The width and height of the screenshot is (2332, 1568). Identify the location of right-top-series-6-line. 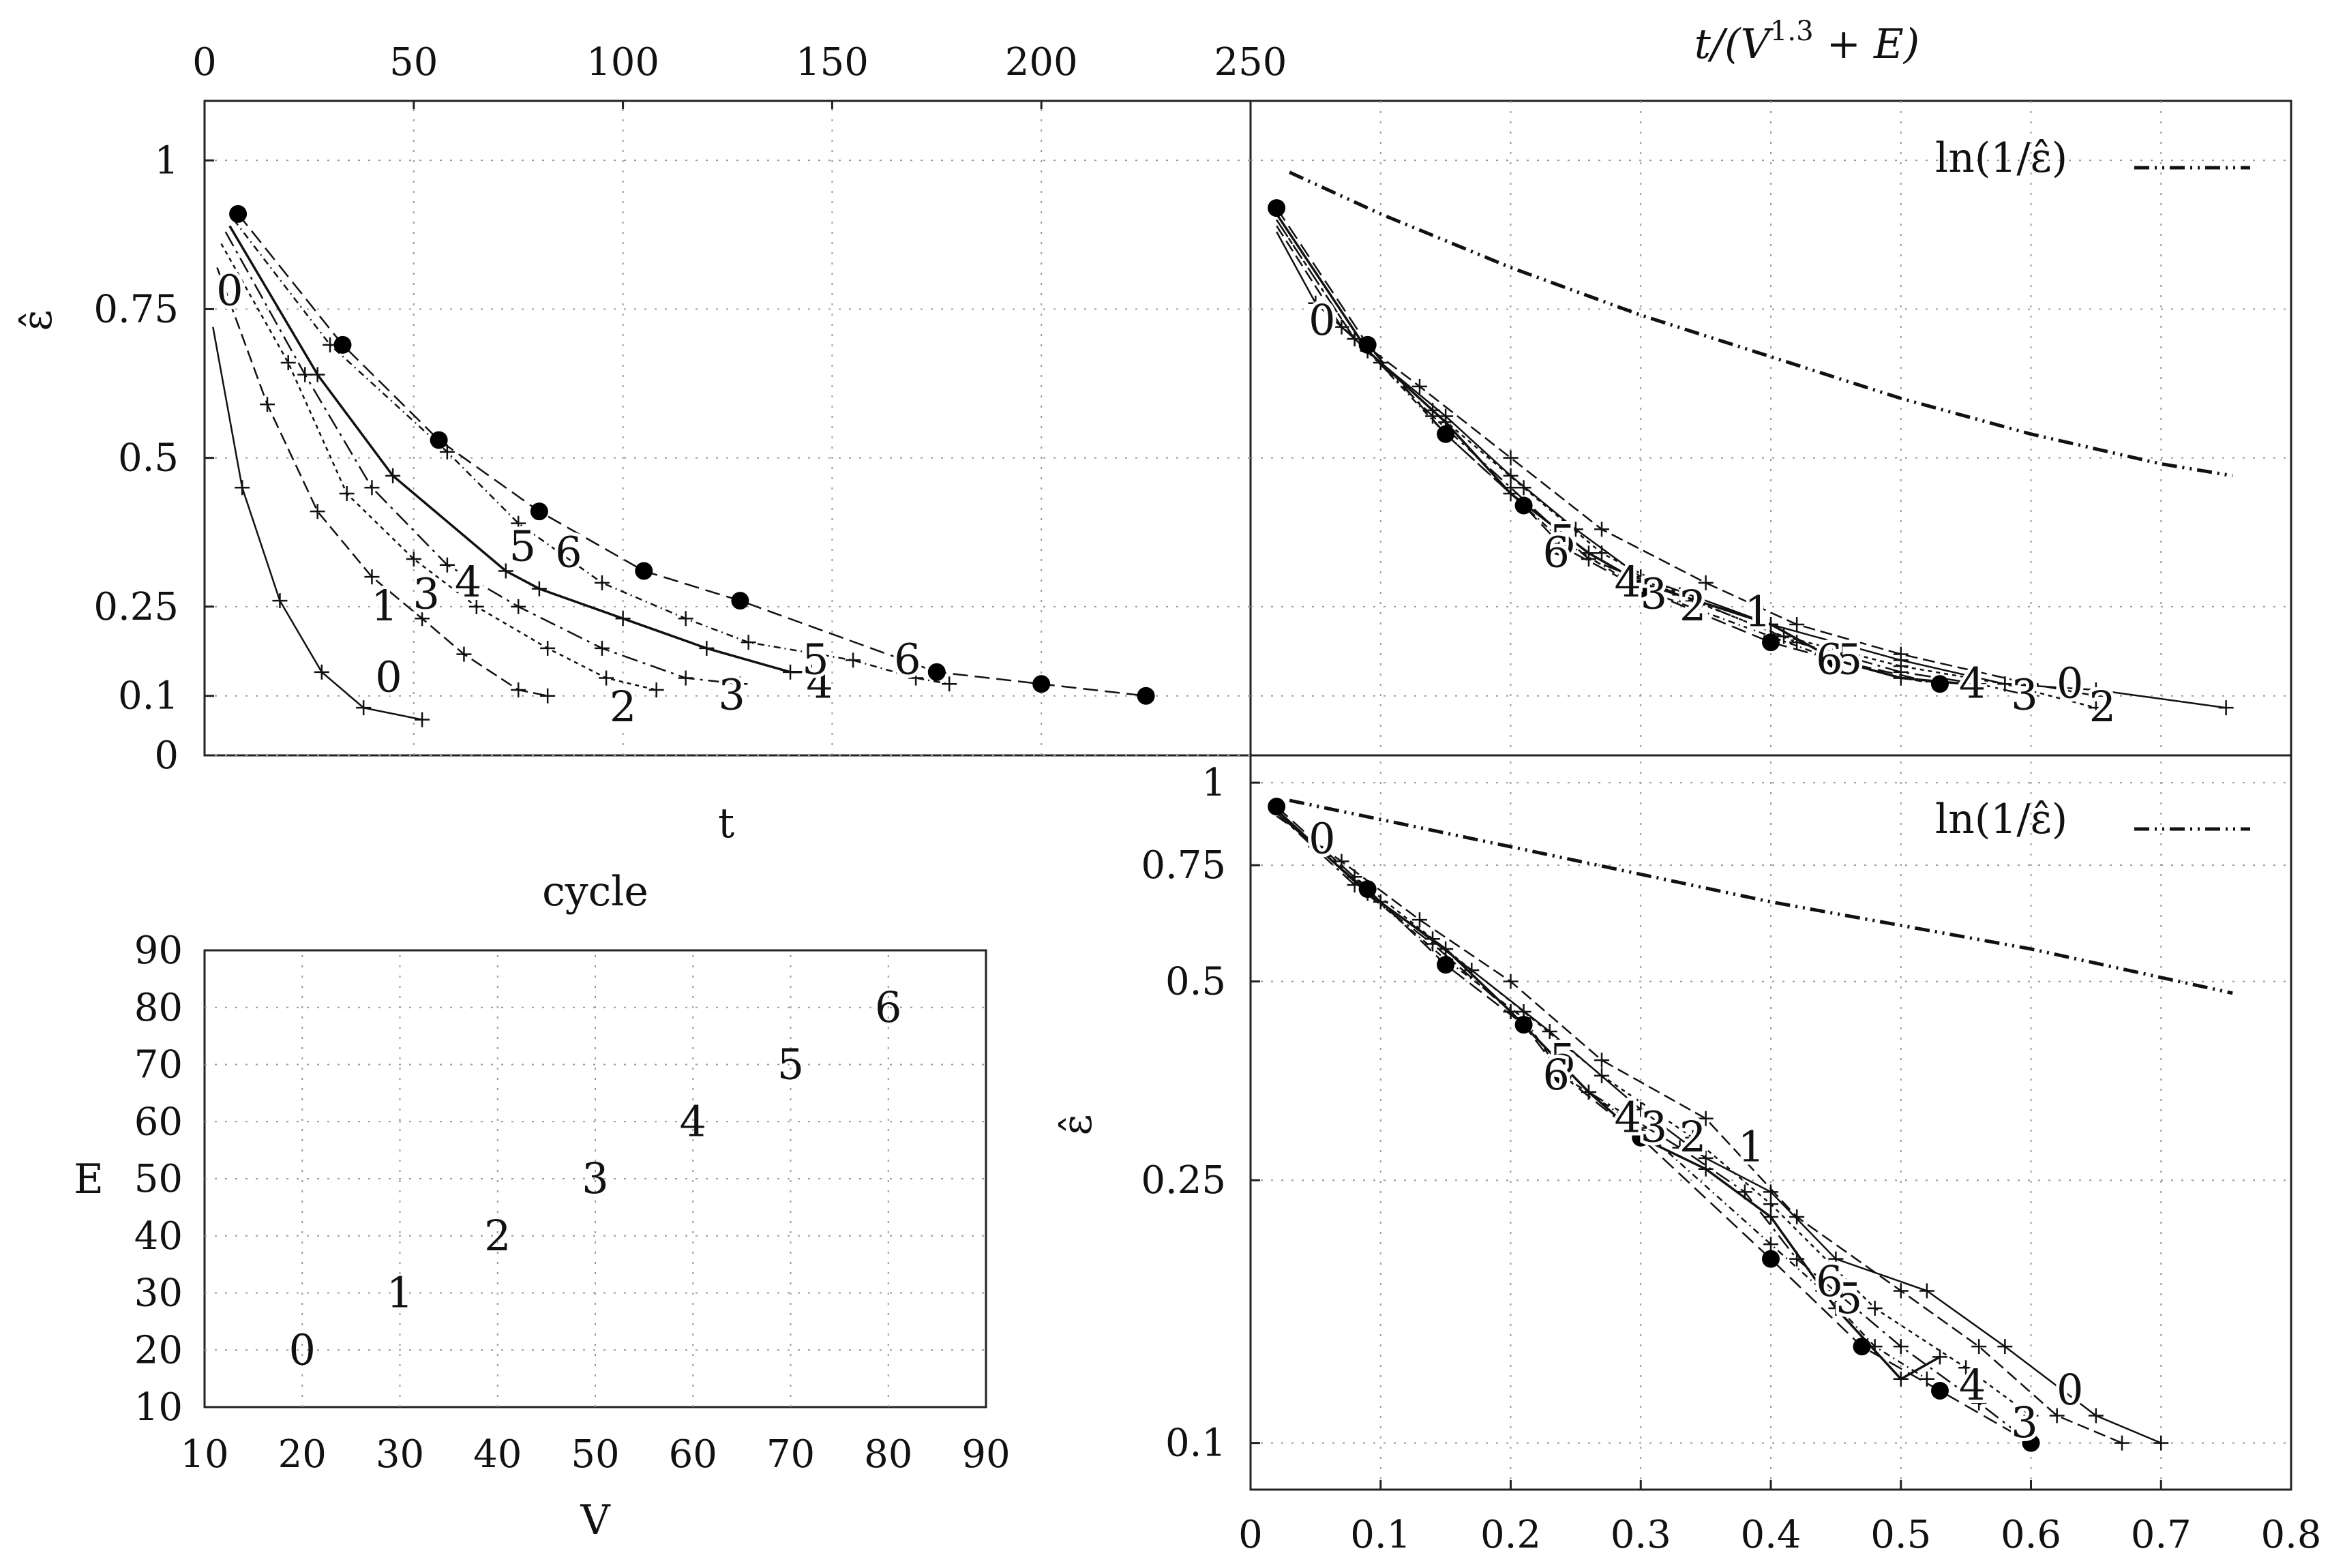
(1608, 446).